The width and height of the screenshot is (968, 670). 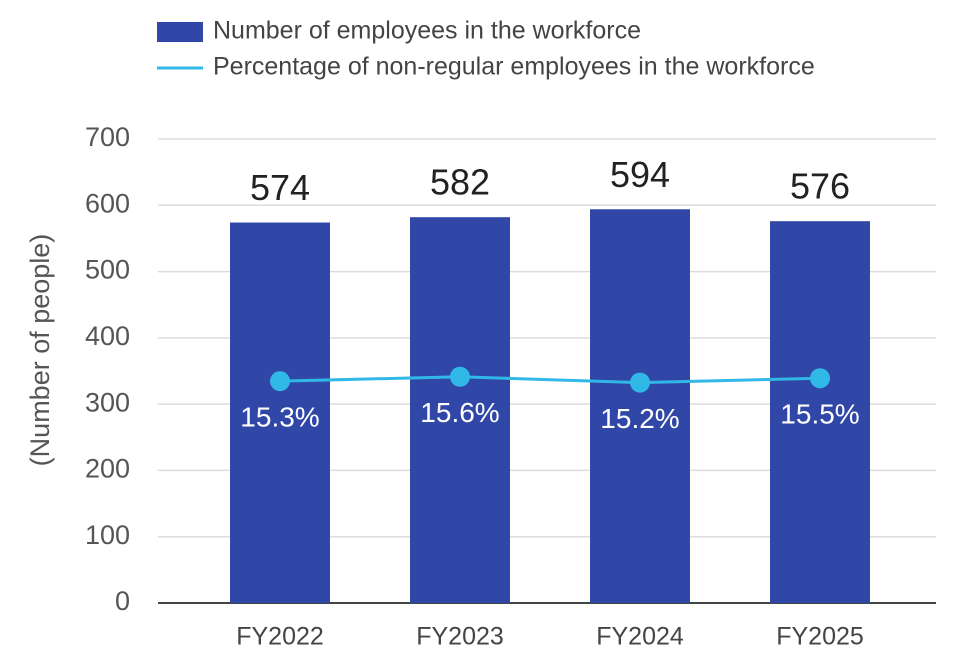 I want to click on y-tick-label: 200, so click(x=107, y=469).